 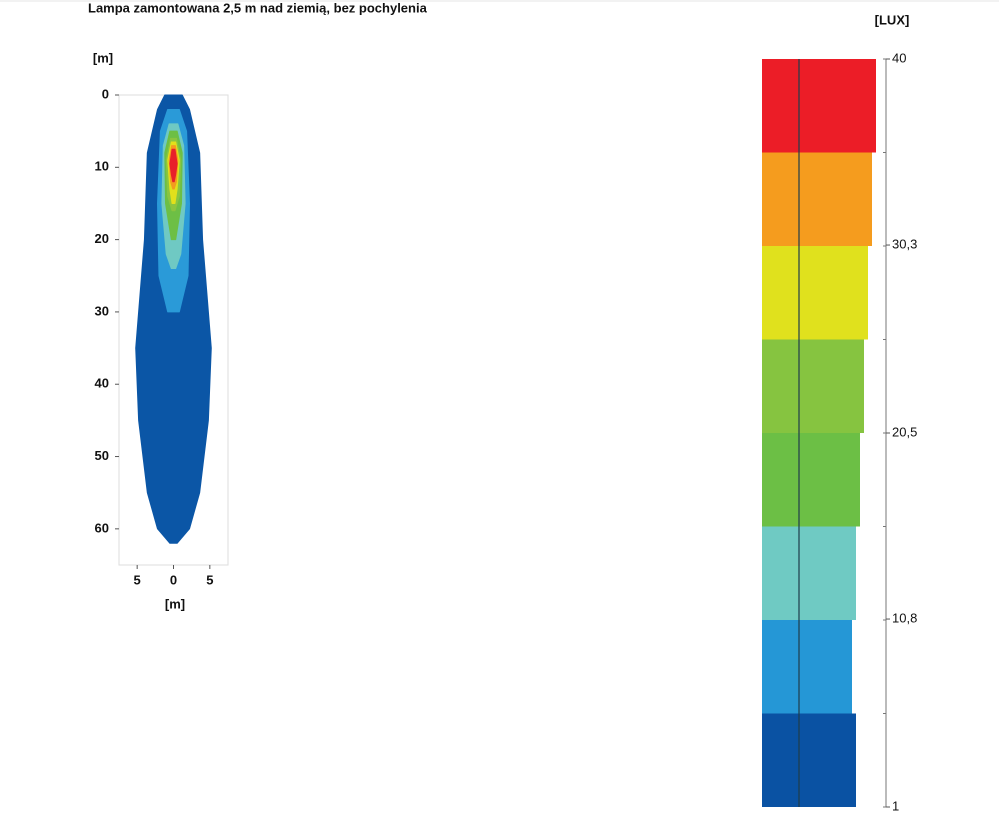 What do you see at coordinates (892, 19) in the screenshot?
I see `colorbar-label: [LUX]` at bounding box center [892, 19].